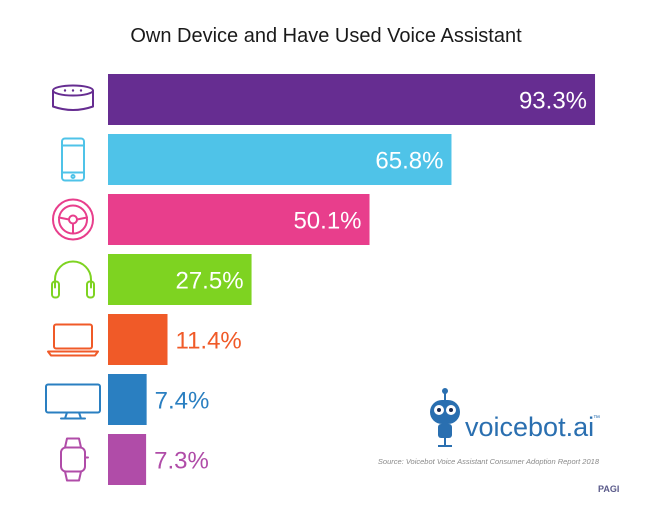  What do you see at coordinates (73, 279) in the screenshot?
I see `headphones-icon` at bounding box center [73, 279].